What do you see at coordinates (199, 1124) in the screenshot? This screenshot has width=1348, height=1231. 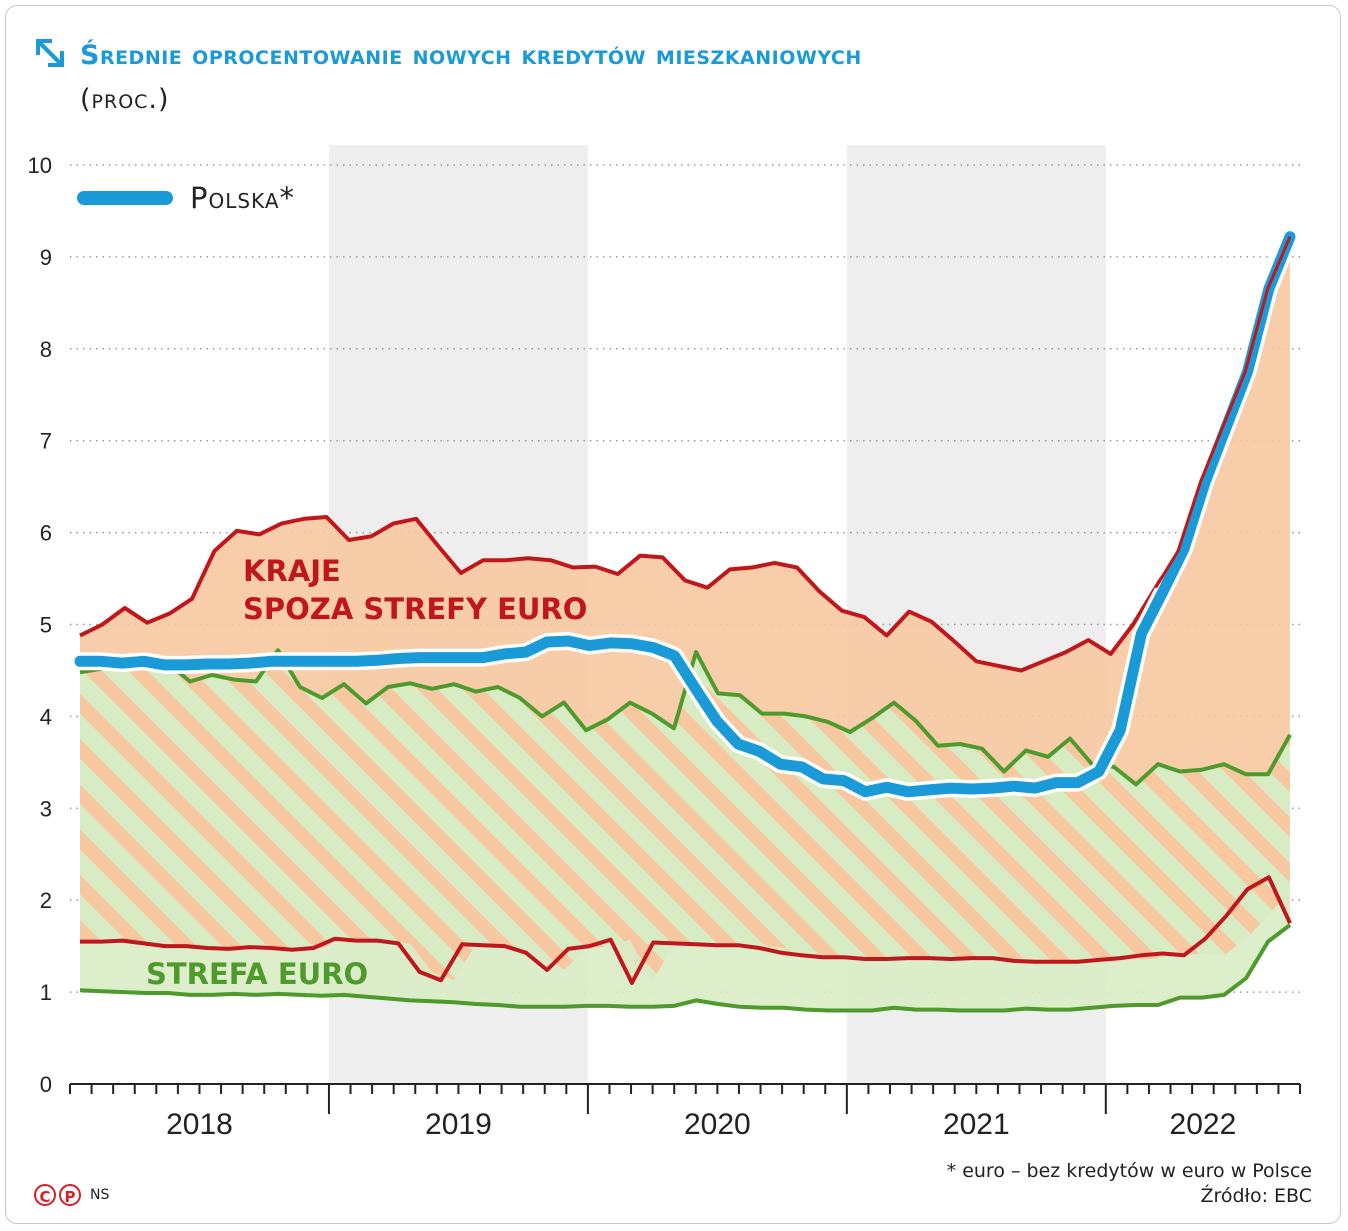 I see `x-tick-label-2018: 2018` at bounding box center [199, 1124].